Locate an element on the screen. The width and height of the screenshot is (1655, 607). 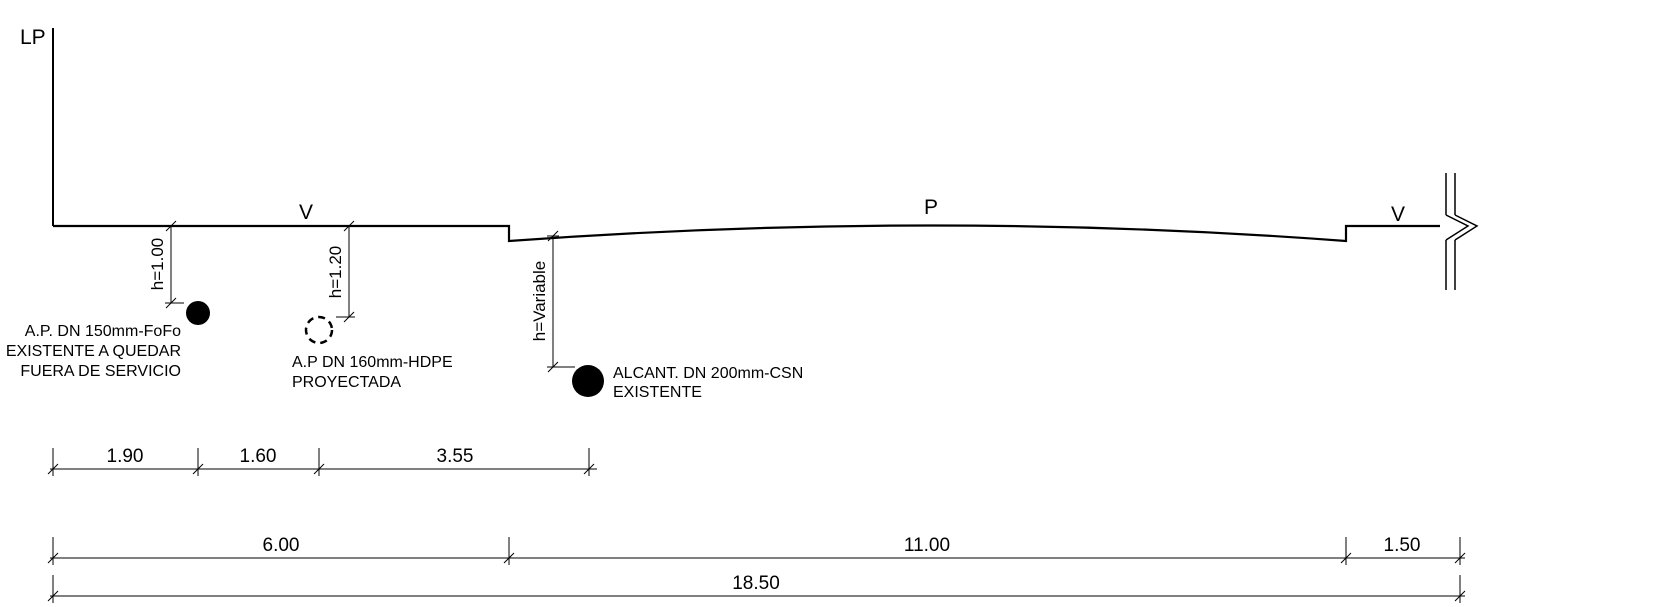
label-sidewalk-right: V is located at coordinates (1398, 214).